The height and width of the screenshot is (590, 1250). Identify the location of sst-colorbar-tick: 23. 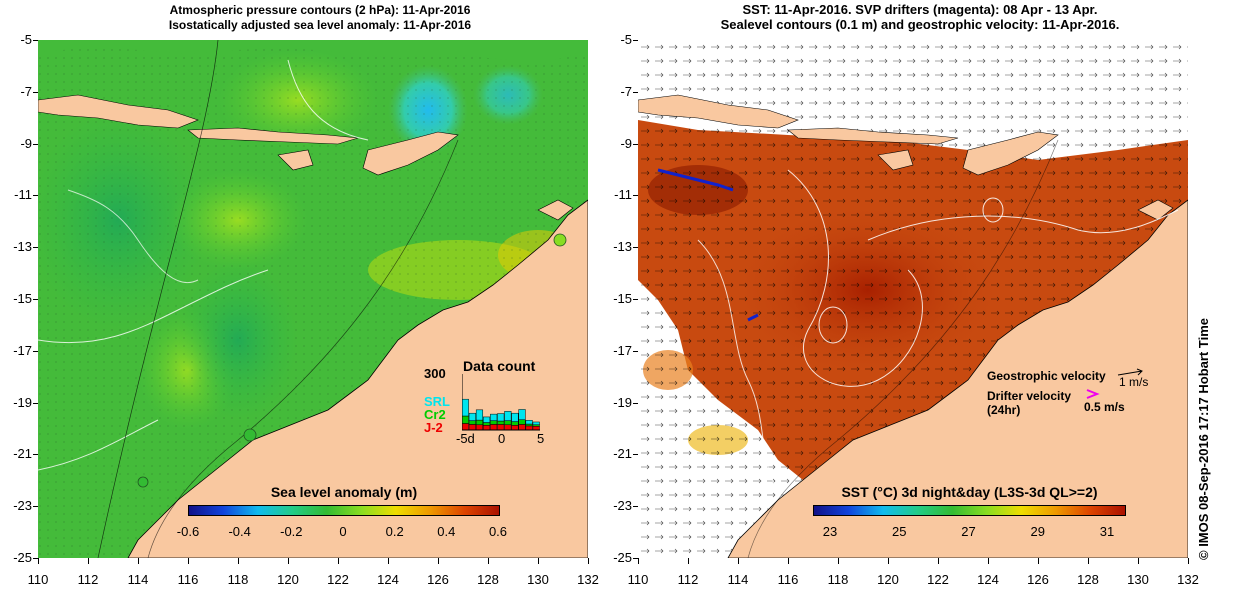
(830, 531).